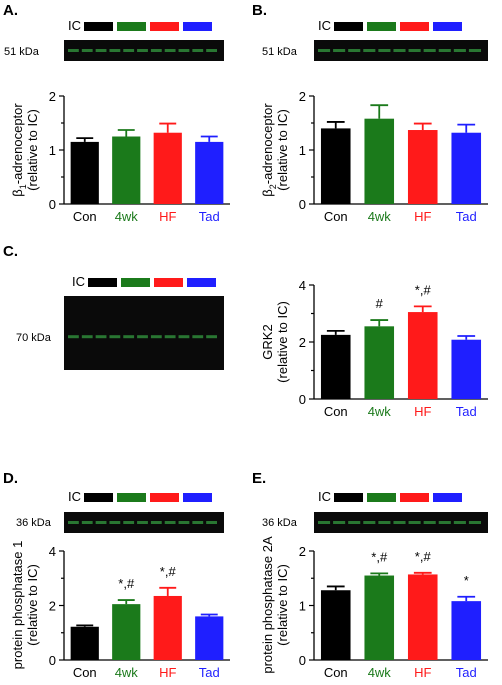  I want to click on significance-marker: *,#, so click(126, 583).